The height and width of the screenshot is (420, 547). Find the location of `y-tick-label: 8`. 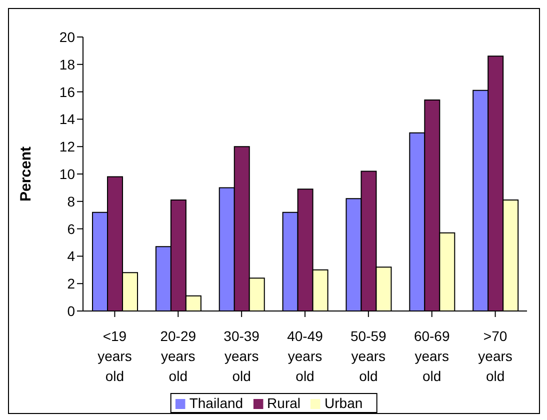

y-tick-label: 8 is located at coordinates (71, 201).